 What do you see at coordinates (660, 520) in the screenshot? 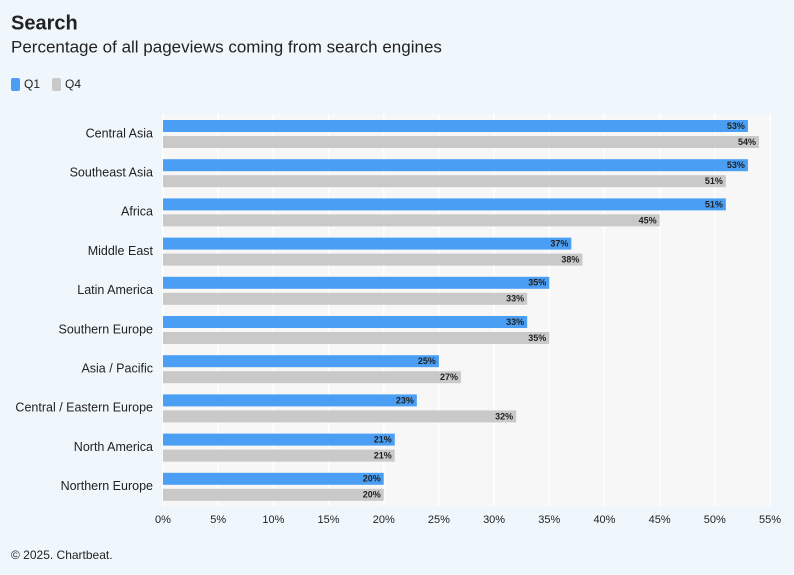
I see `x-tick-label: 45%` at bounding box center [660, 520].